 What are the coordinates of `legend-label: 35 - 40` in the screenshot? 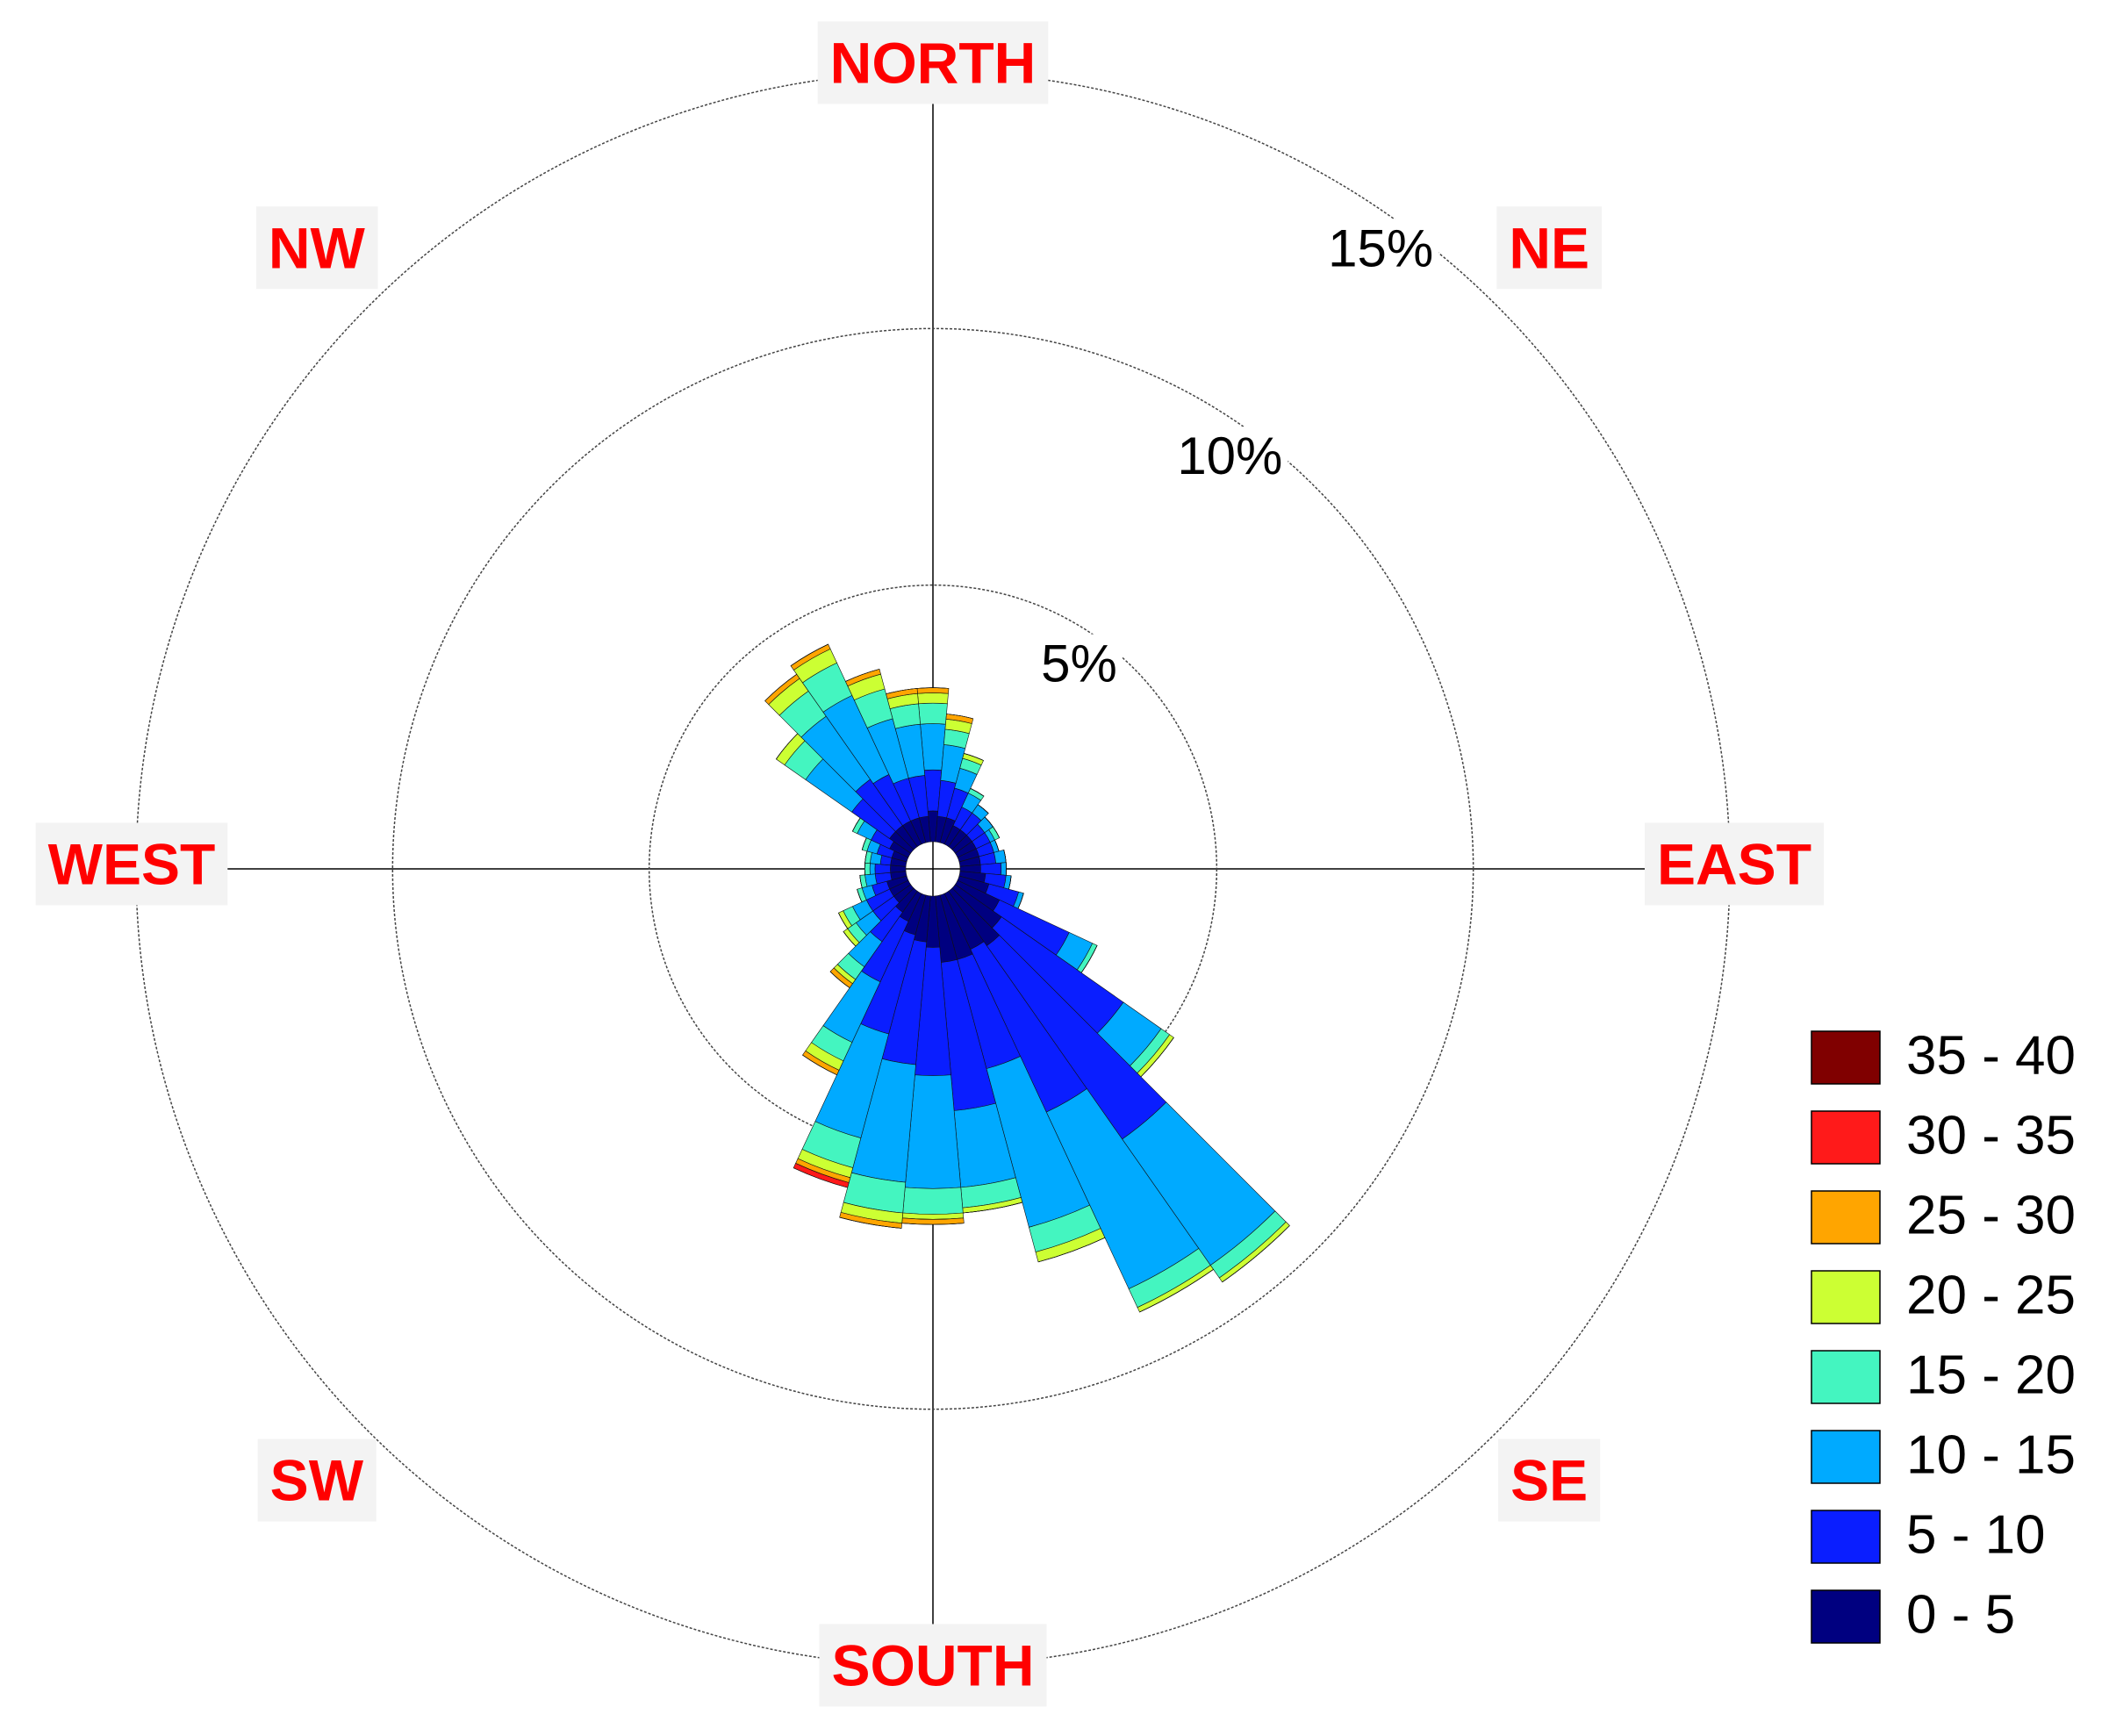 It's located at (1991, 1055).